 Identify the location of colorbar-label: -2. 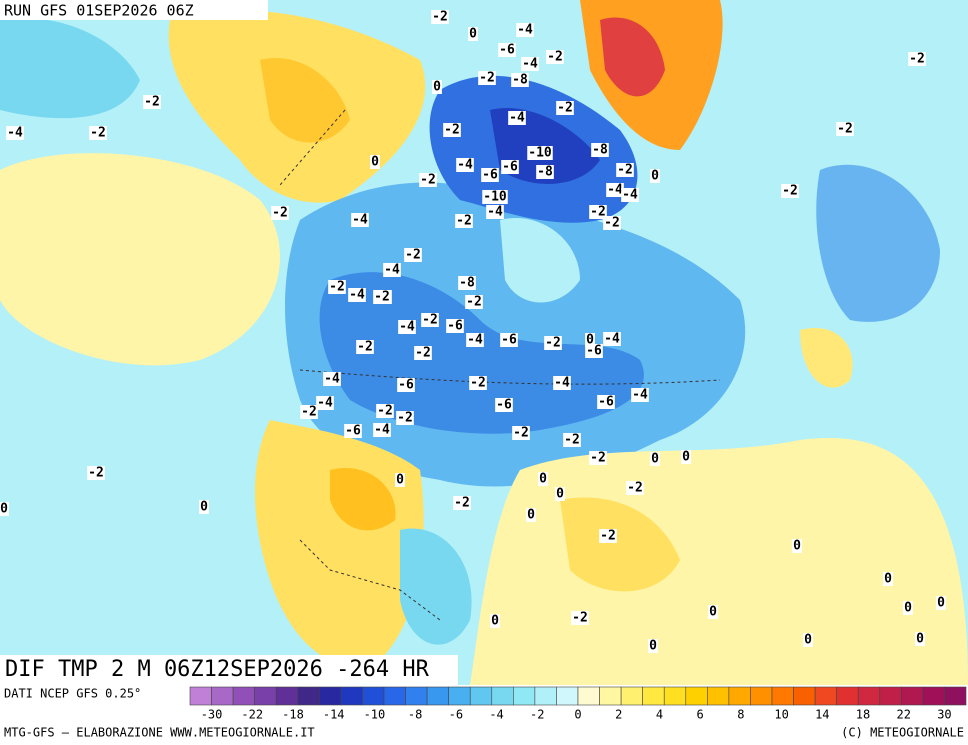
(537, 715).